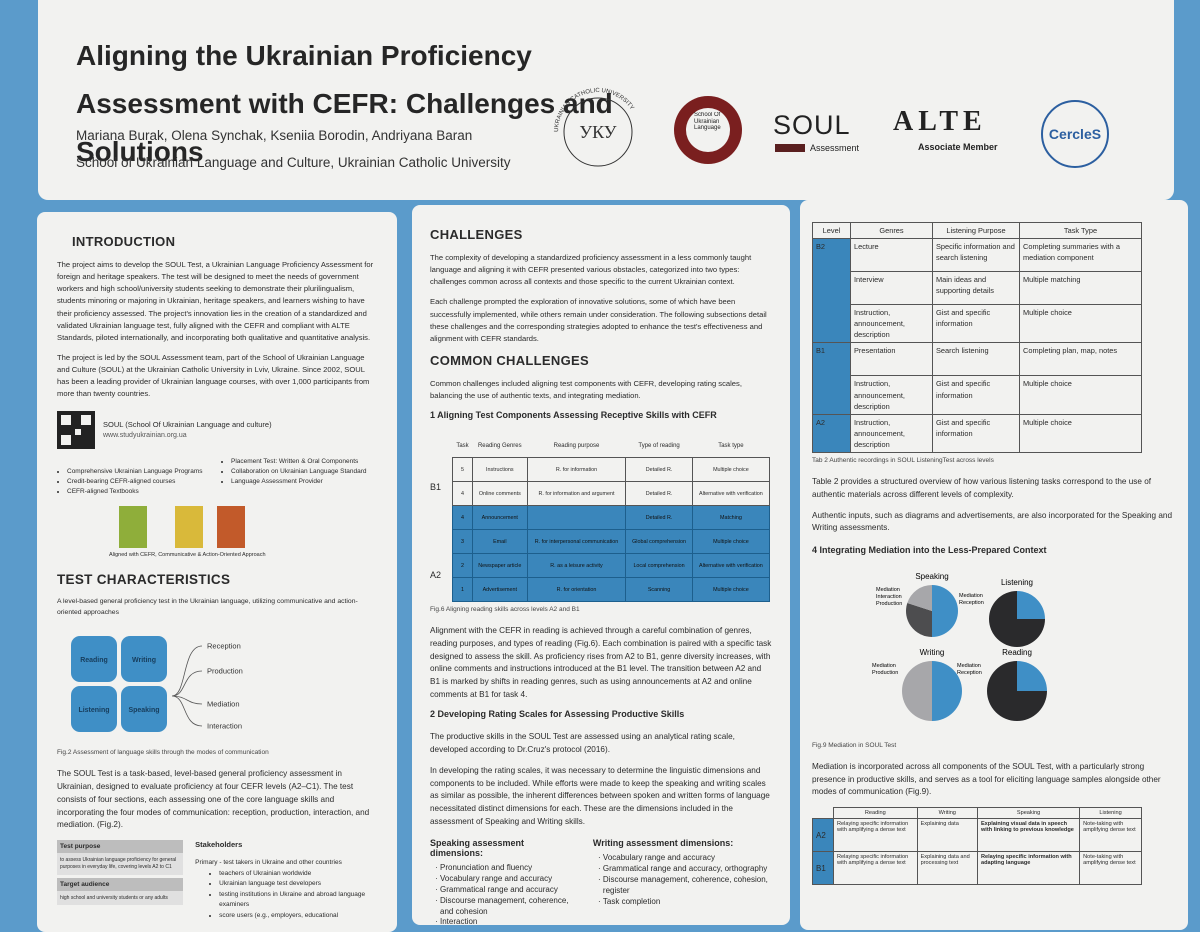 The image size is (1200, 932). Describe the element at coordinates (507, 890) in the screenshot. I see `list-item: Grammatical range and accuracy` at that location.